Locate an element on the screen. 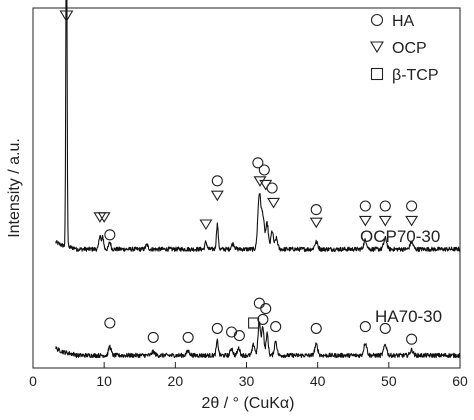 The width and height of the screenshot is (474, 420). y-axis-title: Intensity / a.u. is located at coordinates (14, 188).